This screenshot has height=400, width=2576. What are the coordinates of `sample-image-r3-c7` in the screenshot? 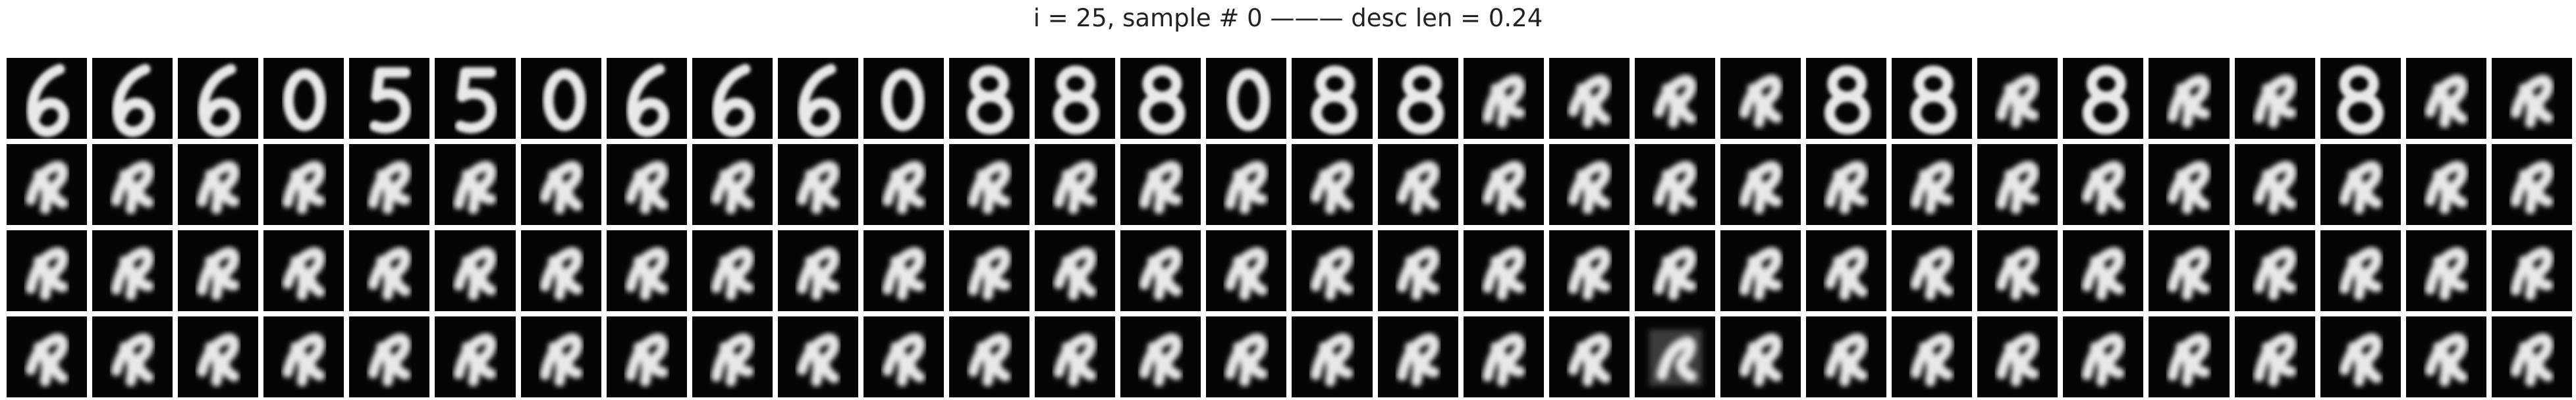 It's located at (560, 271).